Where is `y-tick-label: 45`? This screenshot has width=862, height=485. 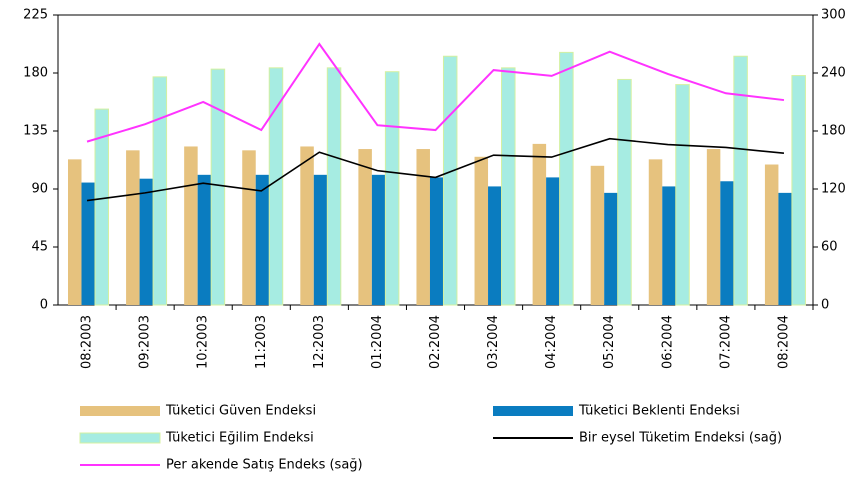 y-tick-label: 45 is located at coordinates (39, 247).